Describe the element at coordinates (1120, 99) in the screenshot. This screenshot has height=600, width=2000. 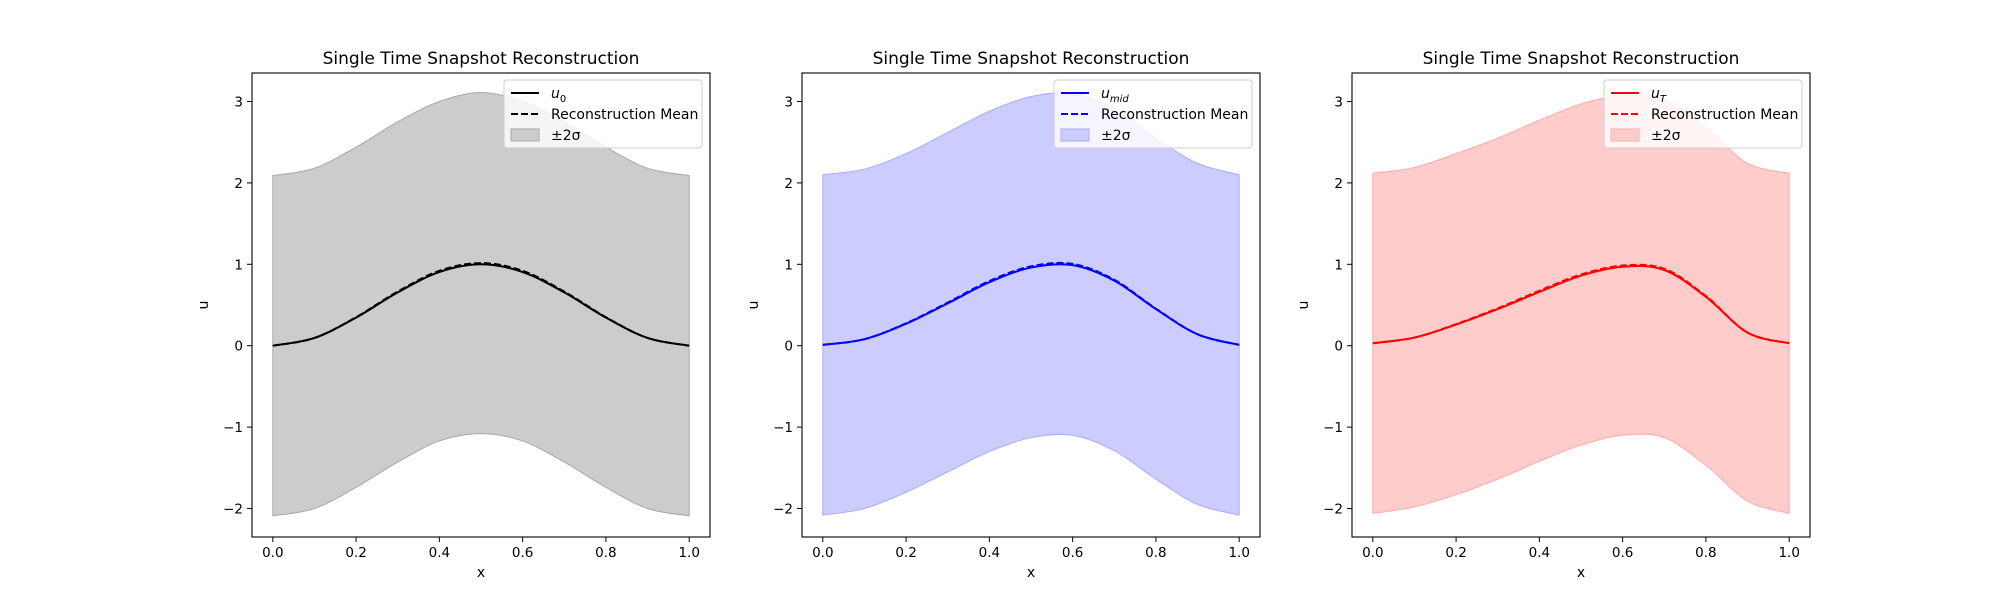
I see `legend-label-subscript: mid` at that location.